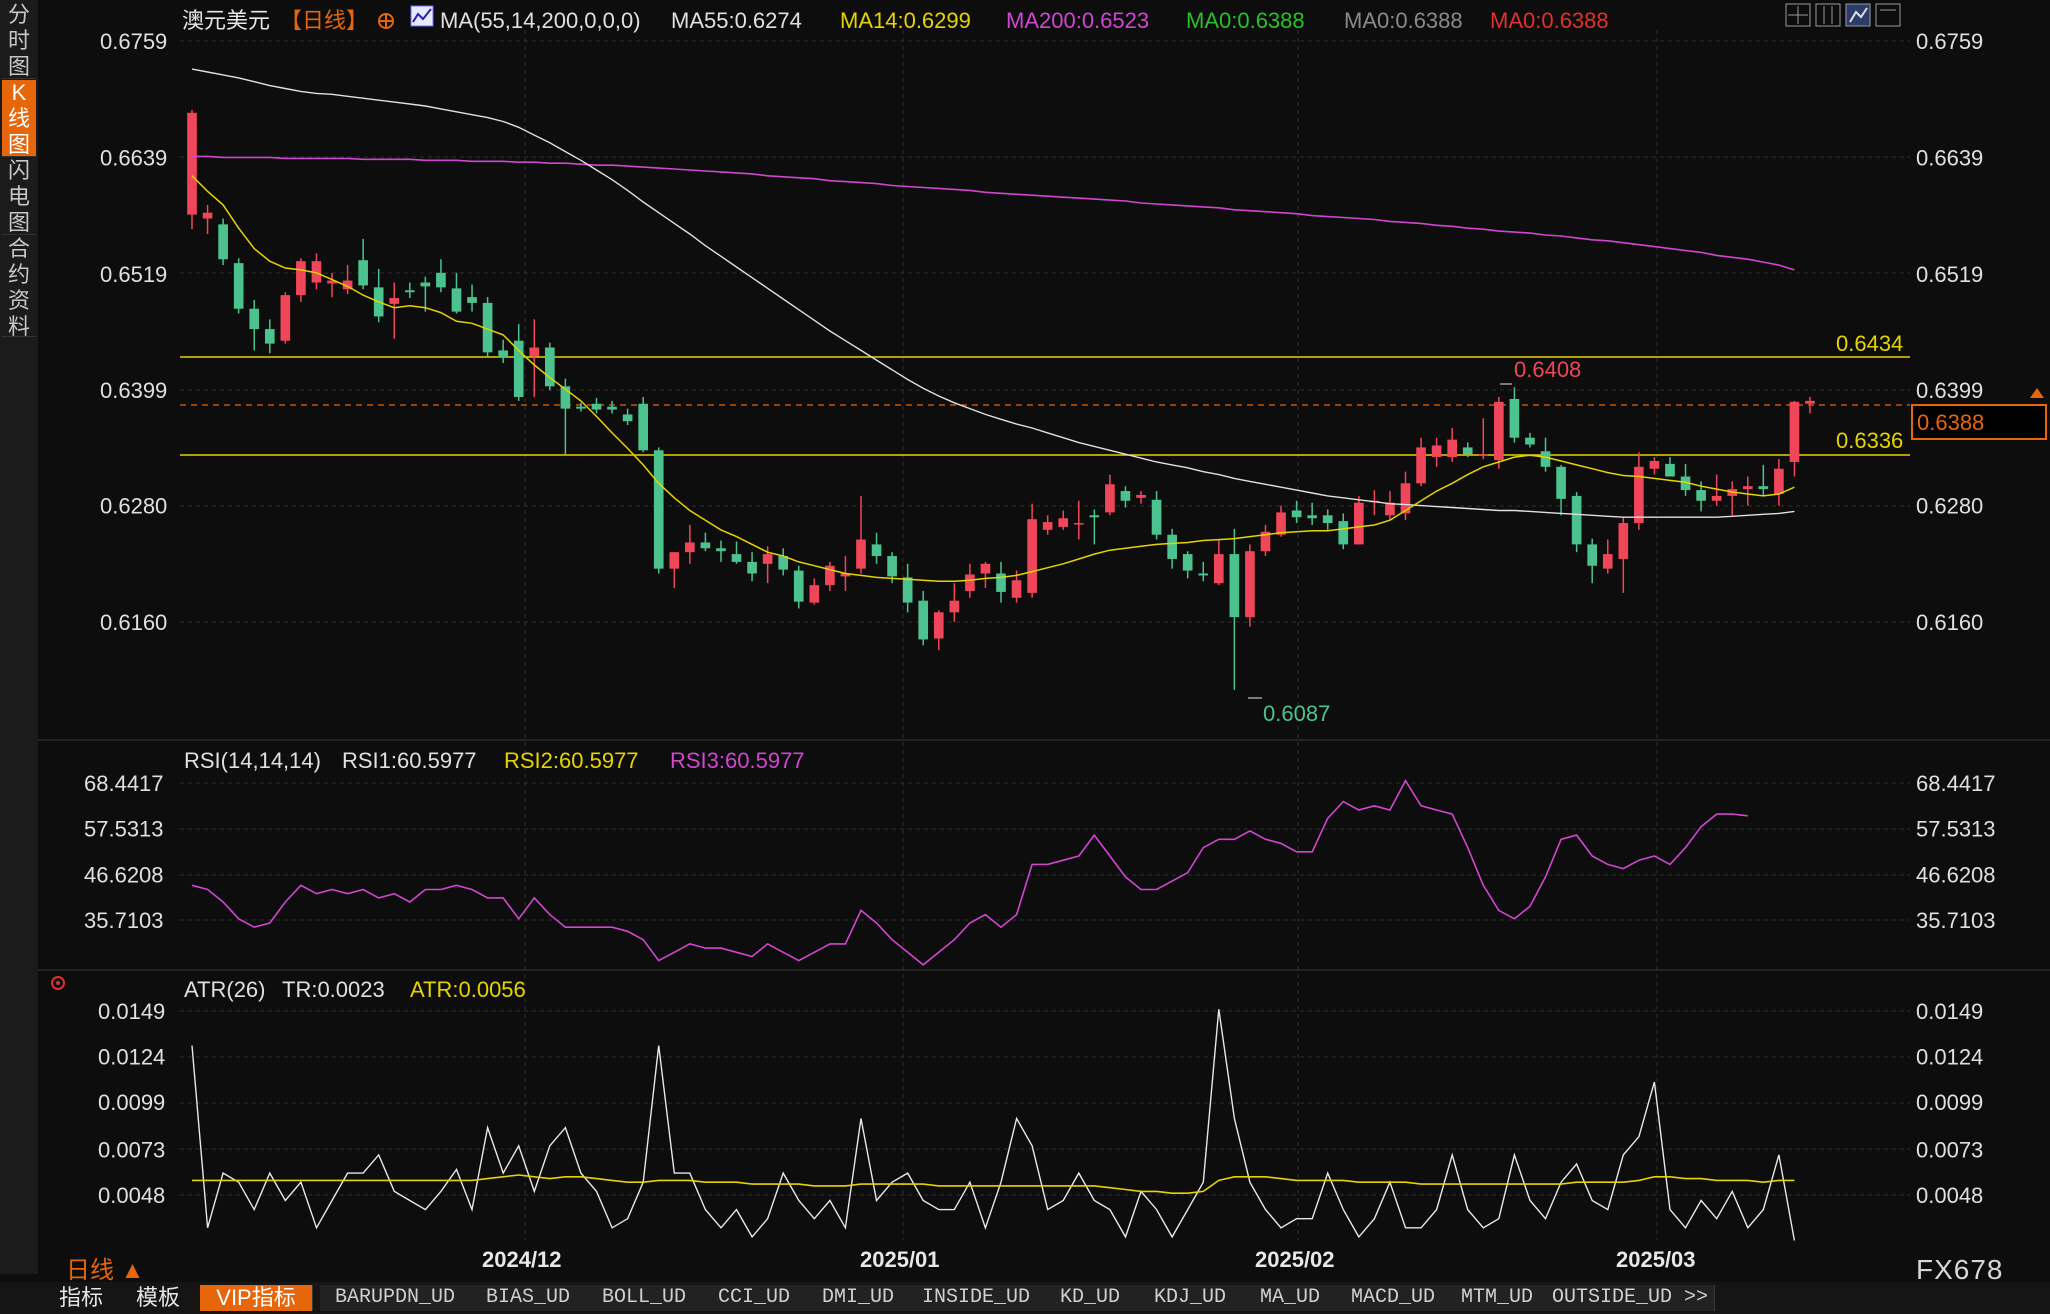 Image resolution: width=2050 pixels, height=1314 pixels. Describe the element at coordinates (19, 40) in the screenshot. I see `tab-timeshare: 分时图` at that location.